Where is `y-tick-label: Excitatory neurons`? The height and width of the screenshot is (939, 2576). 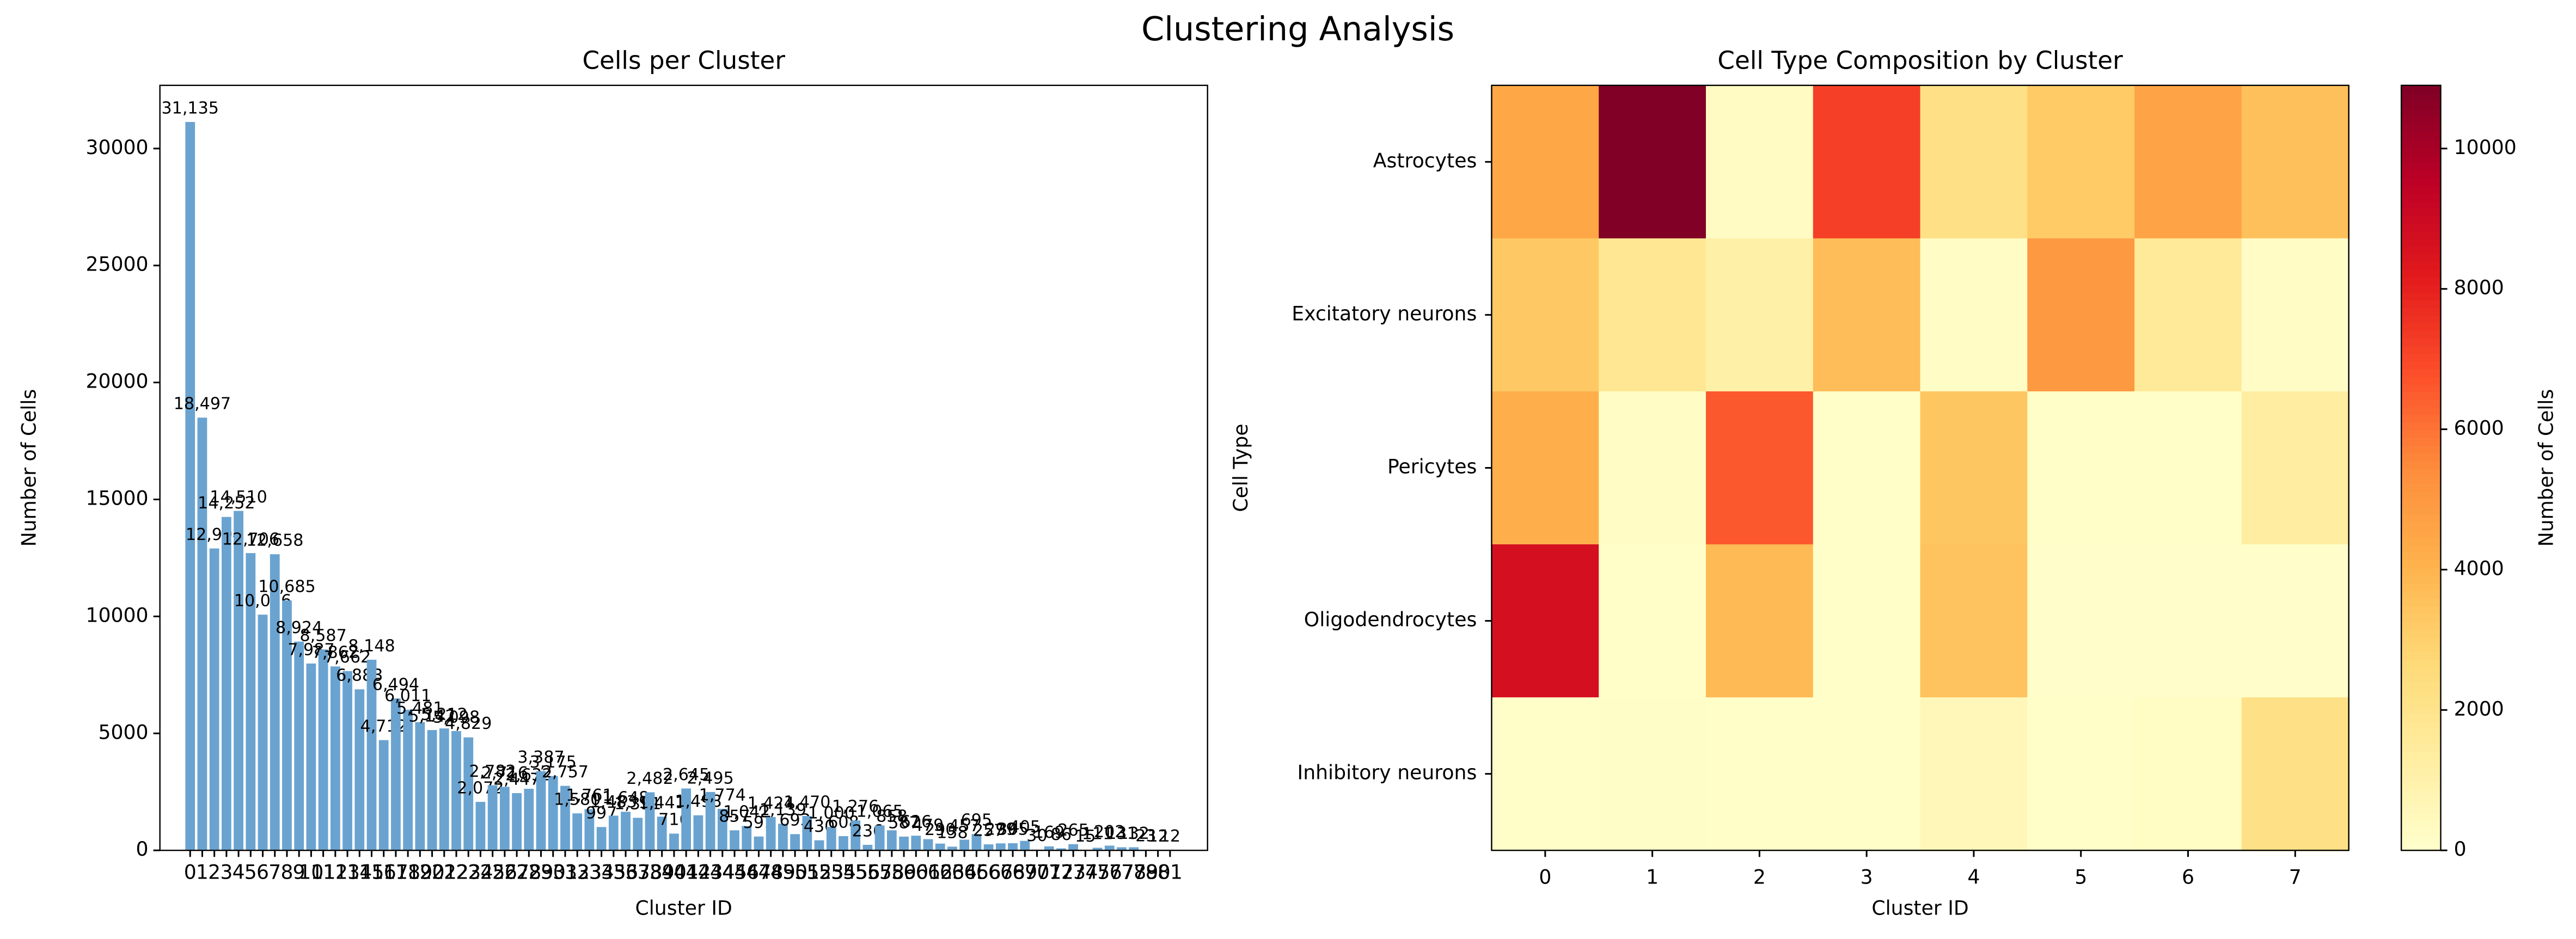
y-tick-label: Excitatory neurons is located at coordinates (1384, 313).